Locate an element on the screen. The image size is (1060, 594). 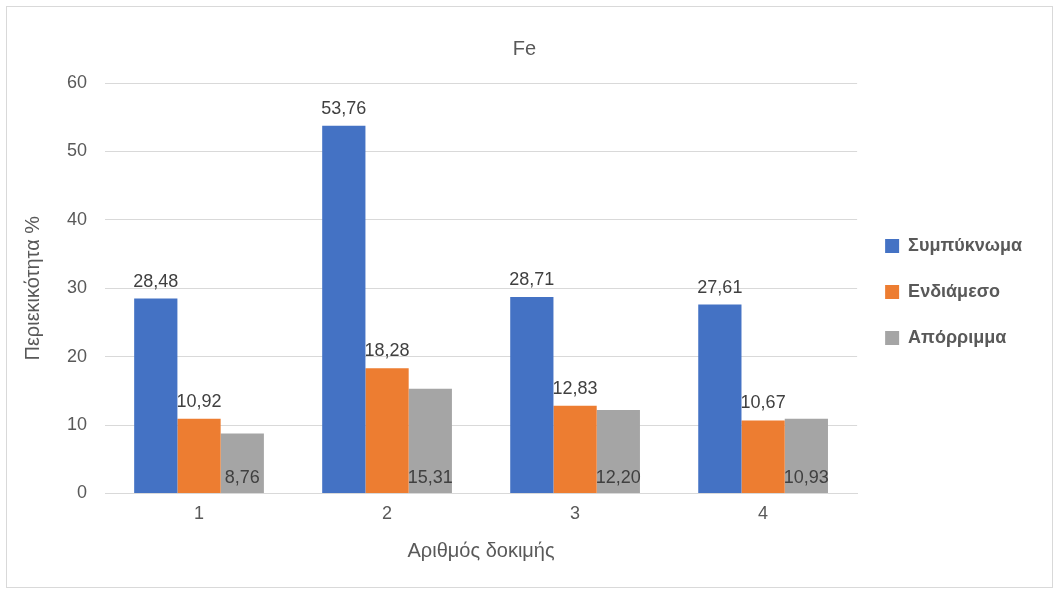
y-tick-label: 60 is located at coordinates (77, 81).